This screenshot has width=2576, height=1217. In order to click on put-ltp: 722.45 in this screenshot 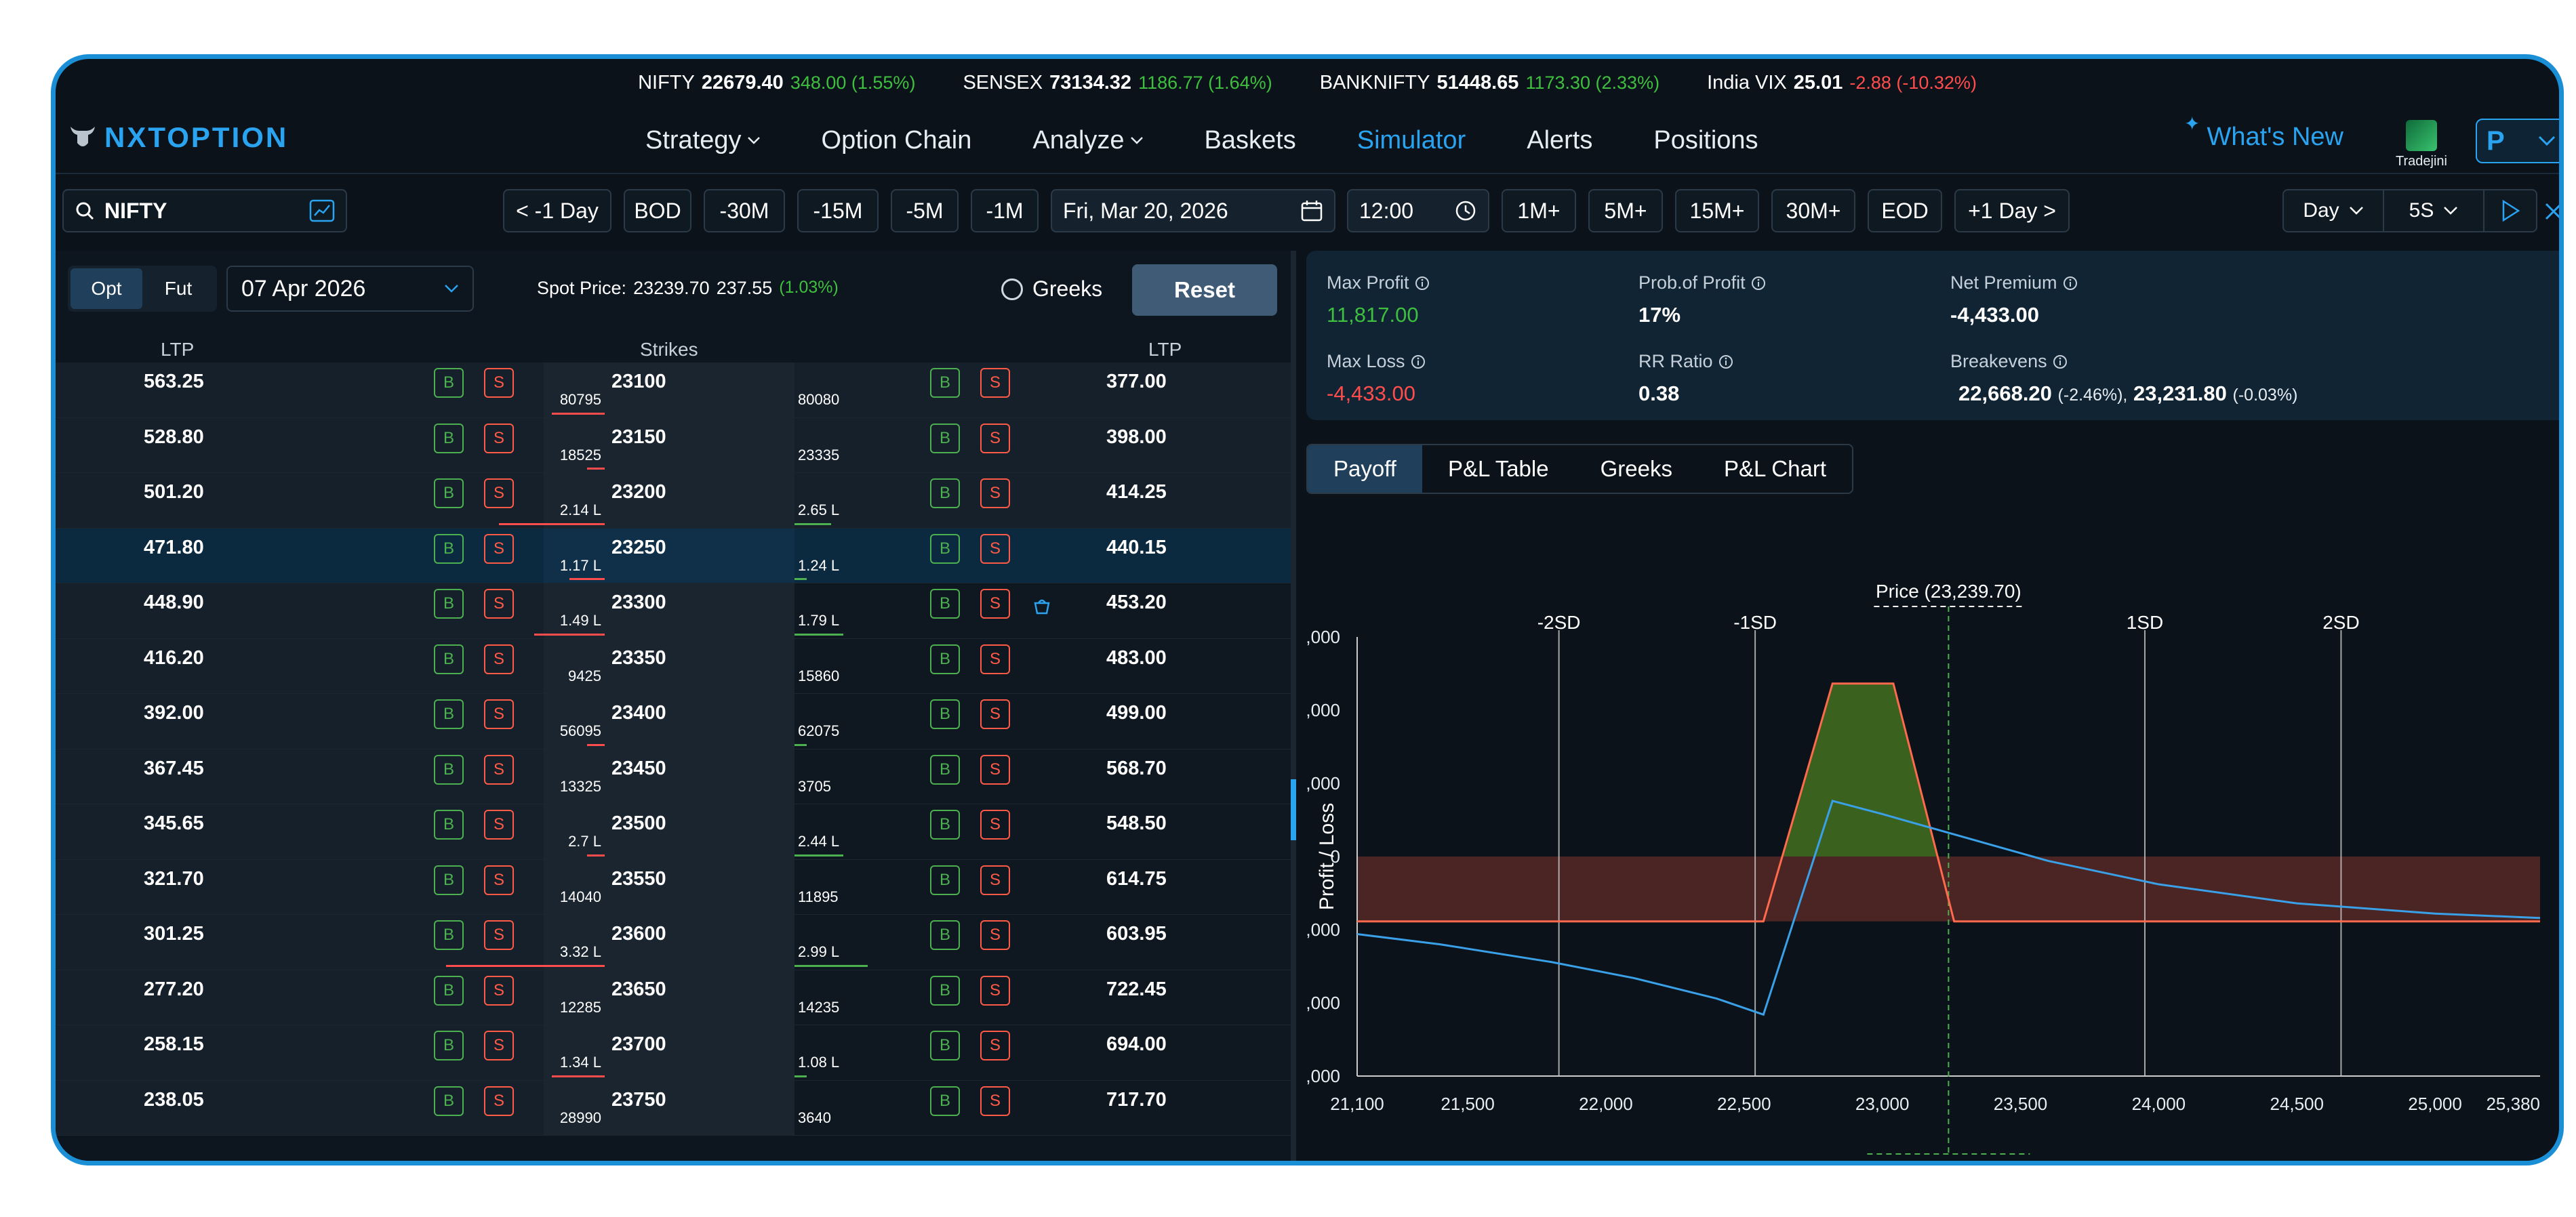, I will do `click(1136, 989)`.